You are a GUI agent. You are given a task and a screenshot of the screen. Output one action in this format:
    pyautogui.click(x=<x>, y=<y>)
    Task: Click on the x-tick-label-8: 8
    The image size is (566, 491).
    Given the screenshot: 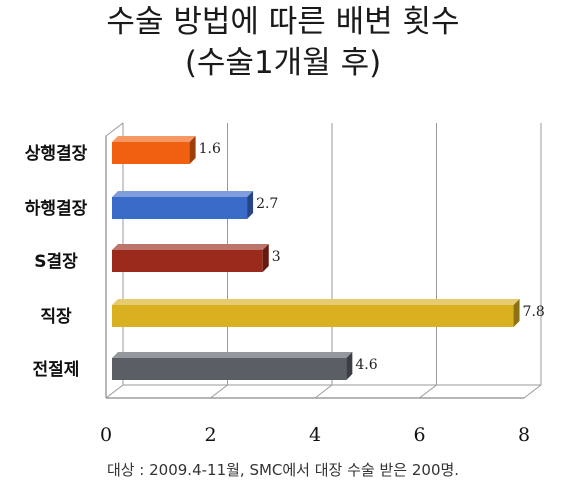 What is the action you would take?
    pyautogui.click(x=524, y=435)
    